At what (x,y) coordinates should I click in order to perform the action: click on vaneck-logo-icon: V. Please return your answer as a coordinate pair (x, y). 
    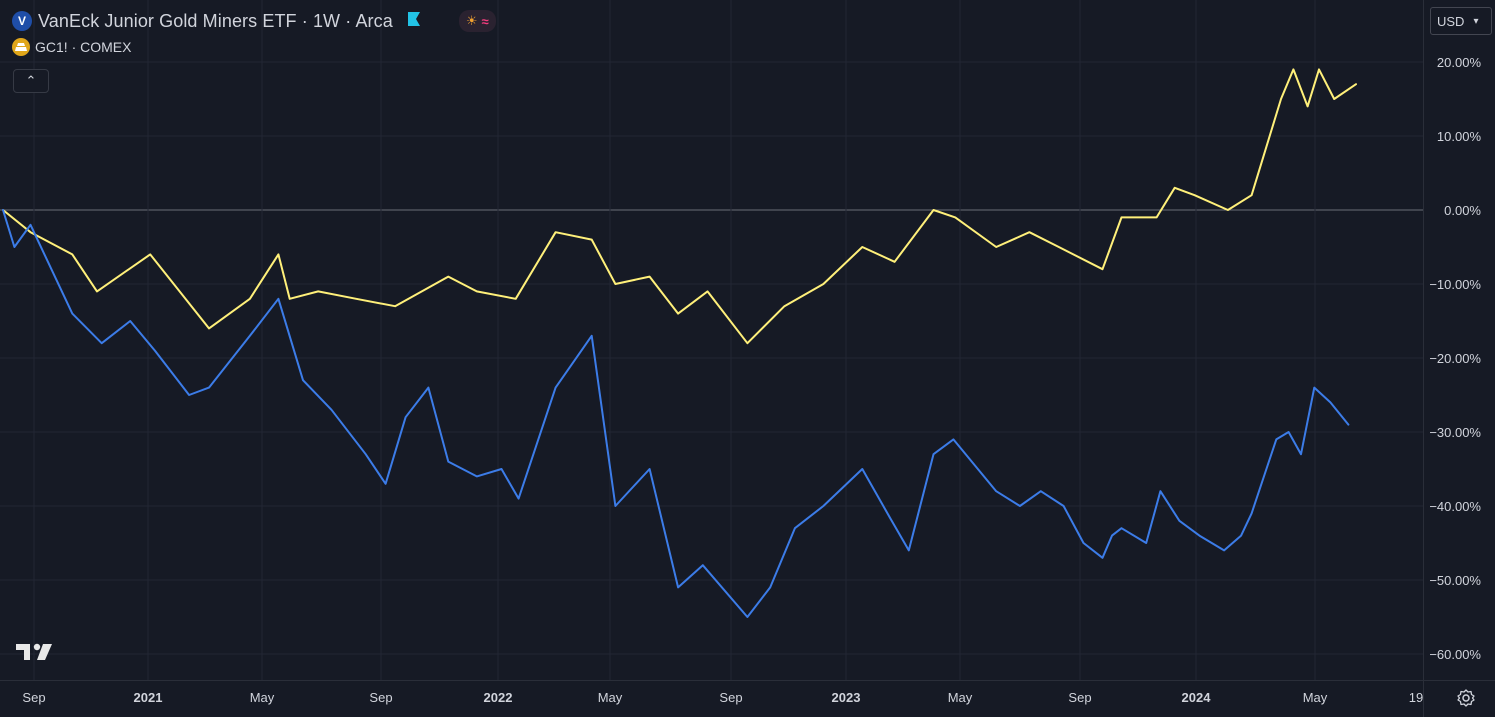
    Looking at the image, I should click on (22, 21).